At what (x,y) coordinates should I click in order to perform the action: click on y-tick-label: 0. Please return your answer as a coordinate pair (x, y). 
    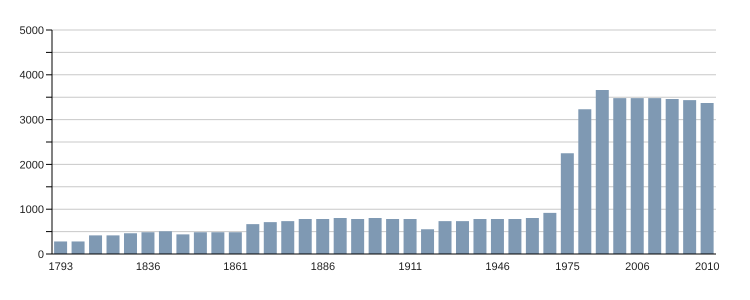
    Looking at the image, I should click on (41, 254).